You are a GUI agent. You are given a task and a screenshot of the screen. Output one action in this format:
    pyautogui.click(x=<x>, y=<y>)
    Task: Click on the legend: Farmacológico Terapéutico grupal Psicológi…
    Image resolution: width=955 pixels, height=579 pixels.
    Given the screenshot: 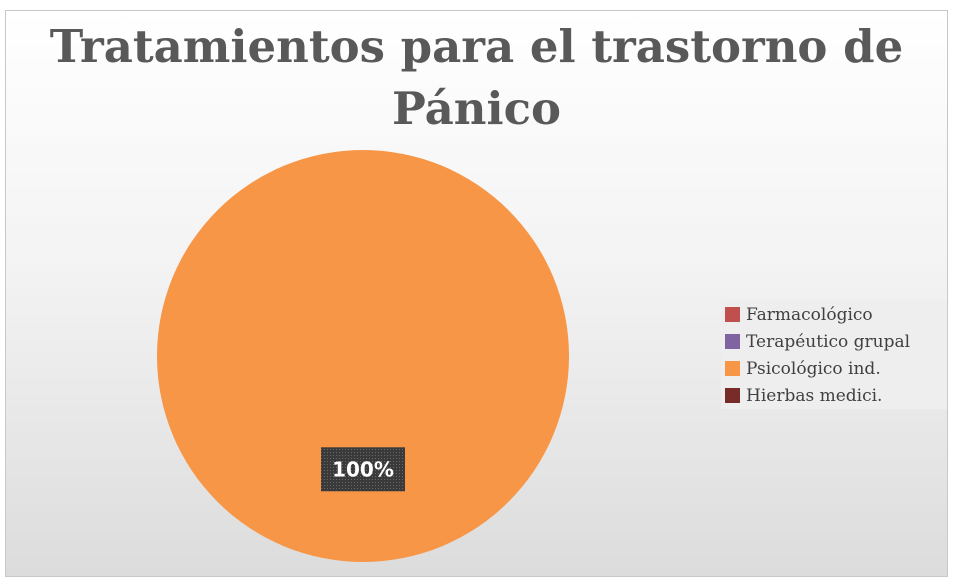 What is the action you would take?
    pyautogui.click(x=834, y=355)
    